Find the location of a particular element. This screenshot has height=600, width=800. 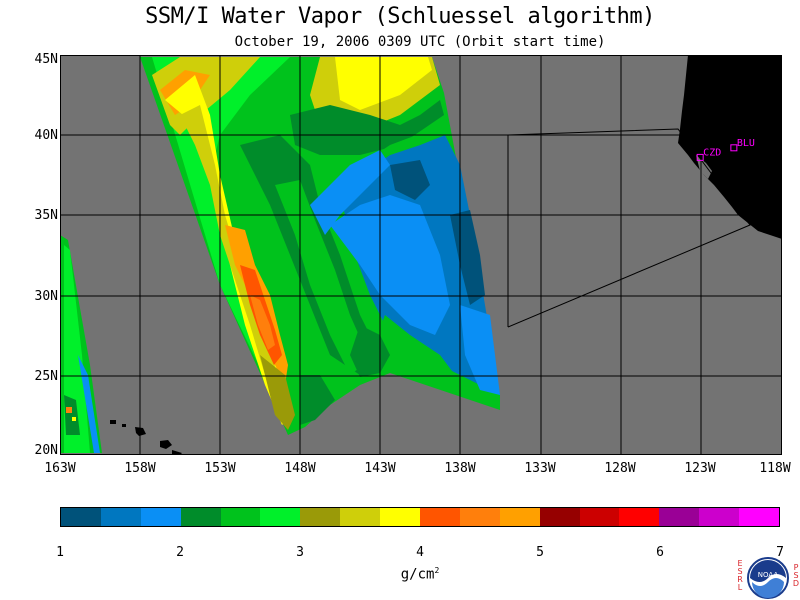

land-california is located at coordinates (730, 147).